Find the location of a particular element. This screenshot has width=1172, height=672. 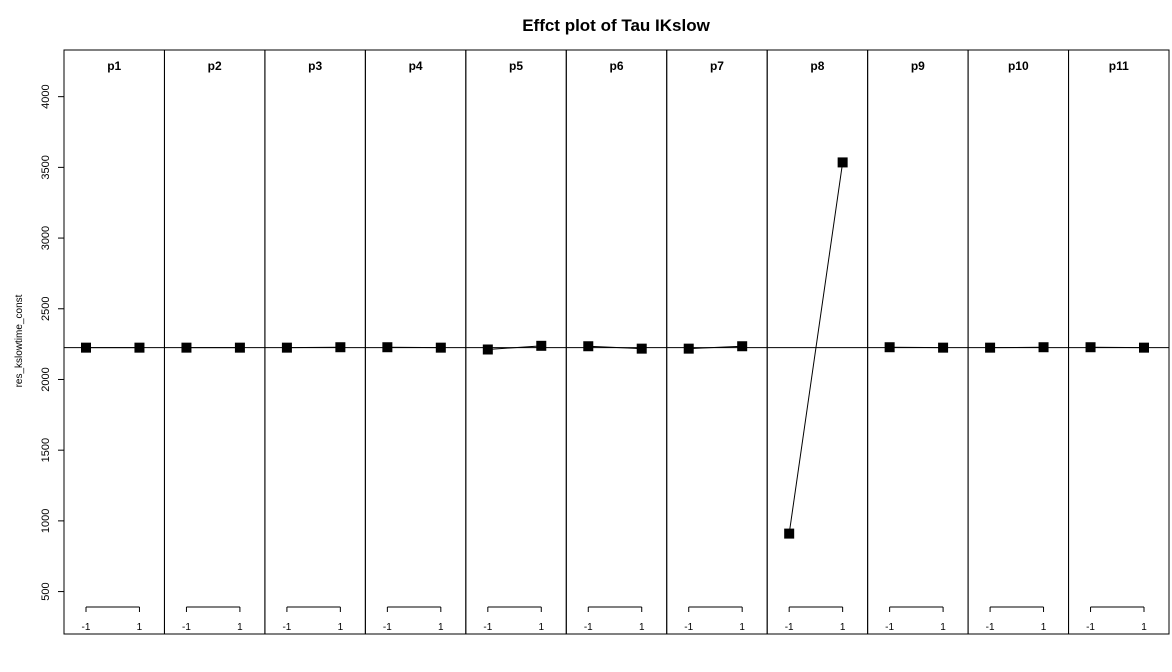

y-axis: 500 1000 1500 2000 2500 3000 3500 4000 is located at coordinates (52, 342).